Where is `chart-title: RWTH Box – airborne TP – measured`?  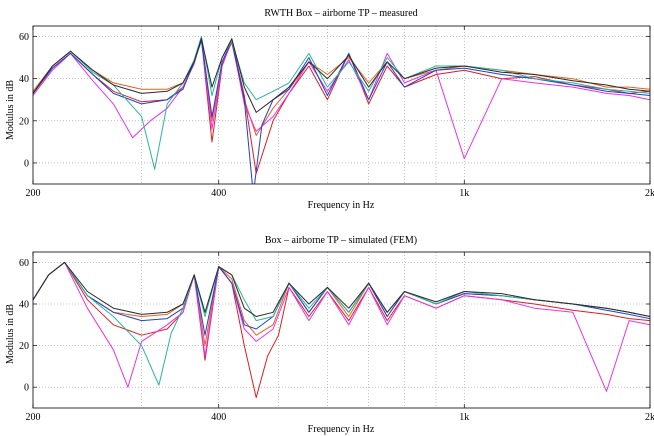
chart-title: RWTH Box – airborne TP – measured is located at coordinates (340, 13).